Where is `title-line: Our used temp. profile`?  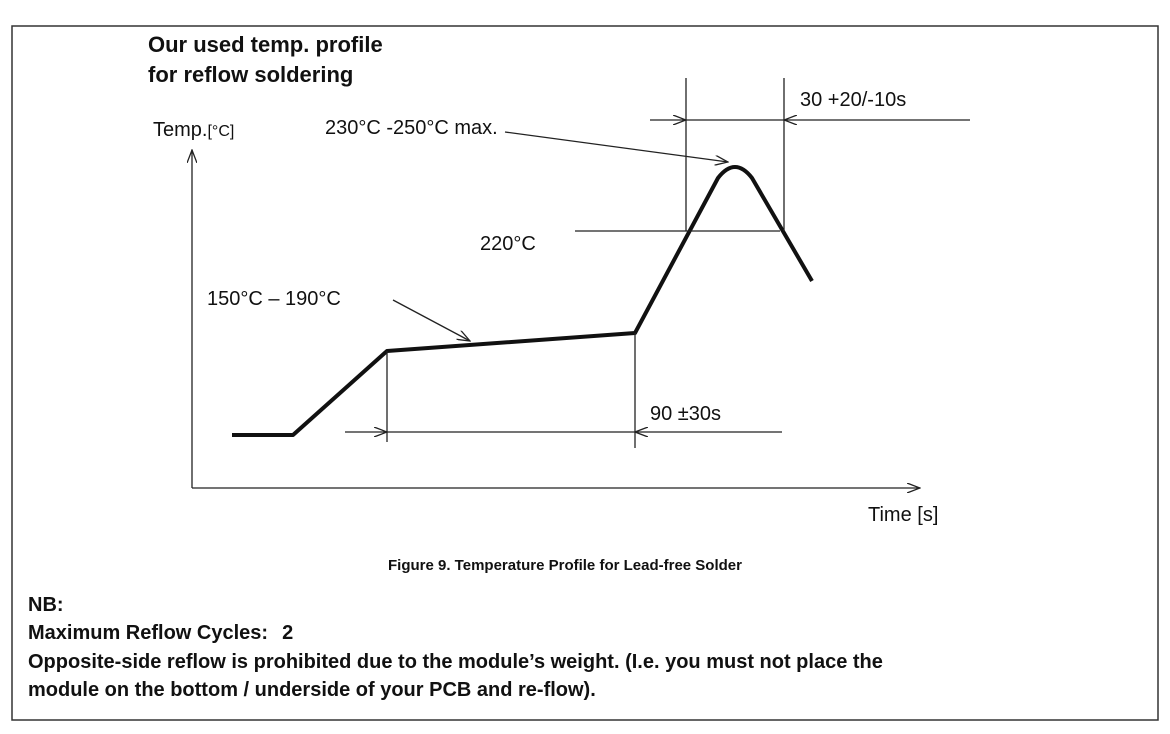
title-line: Our used temp. profile is located at coordinates (265, 44).